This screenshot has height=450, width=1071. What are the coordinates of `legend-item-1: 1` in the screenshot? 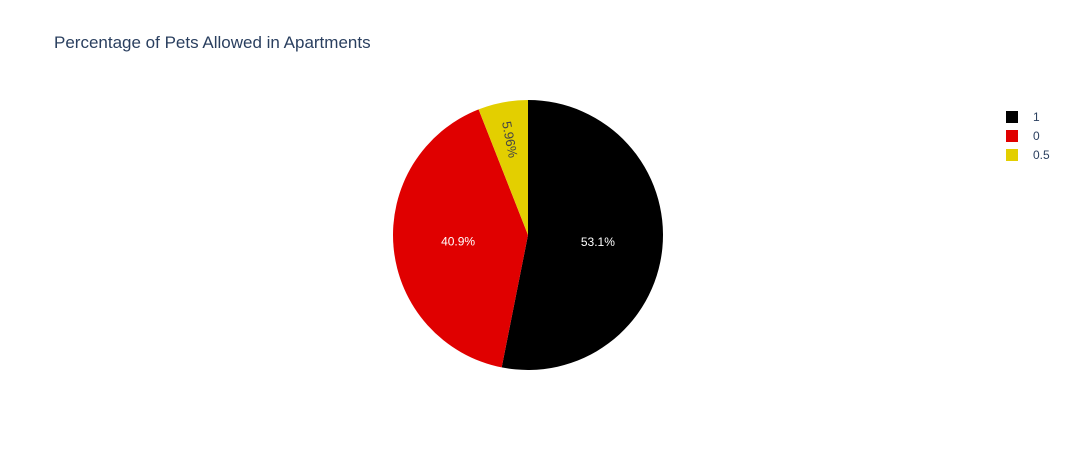 It's located at (1028, 116).